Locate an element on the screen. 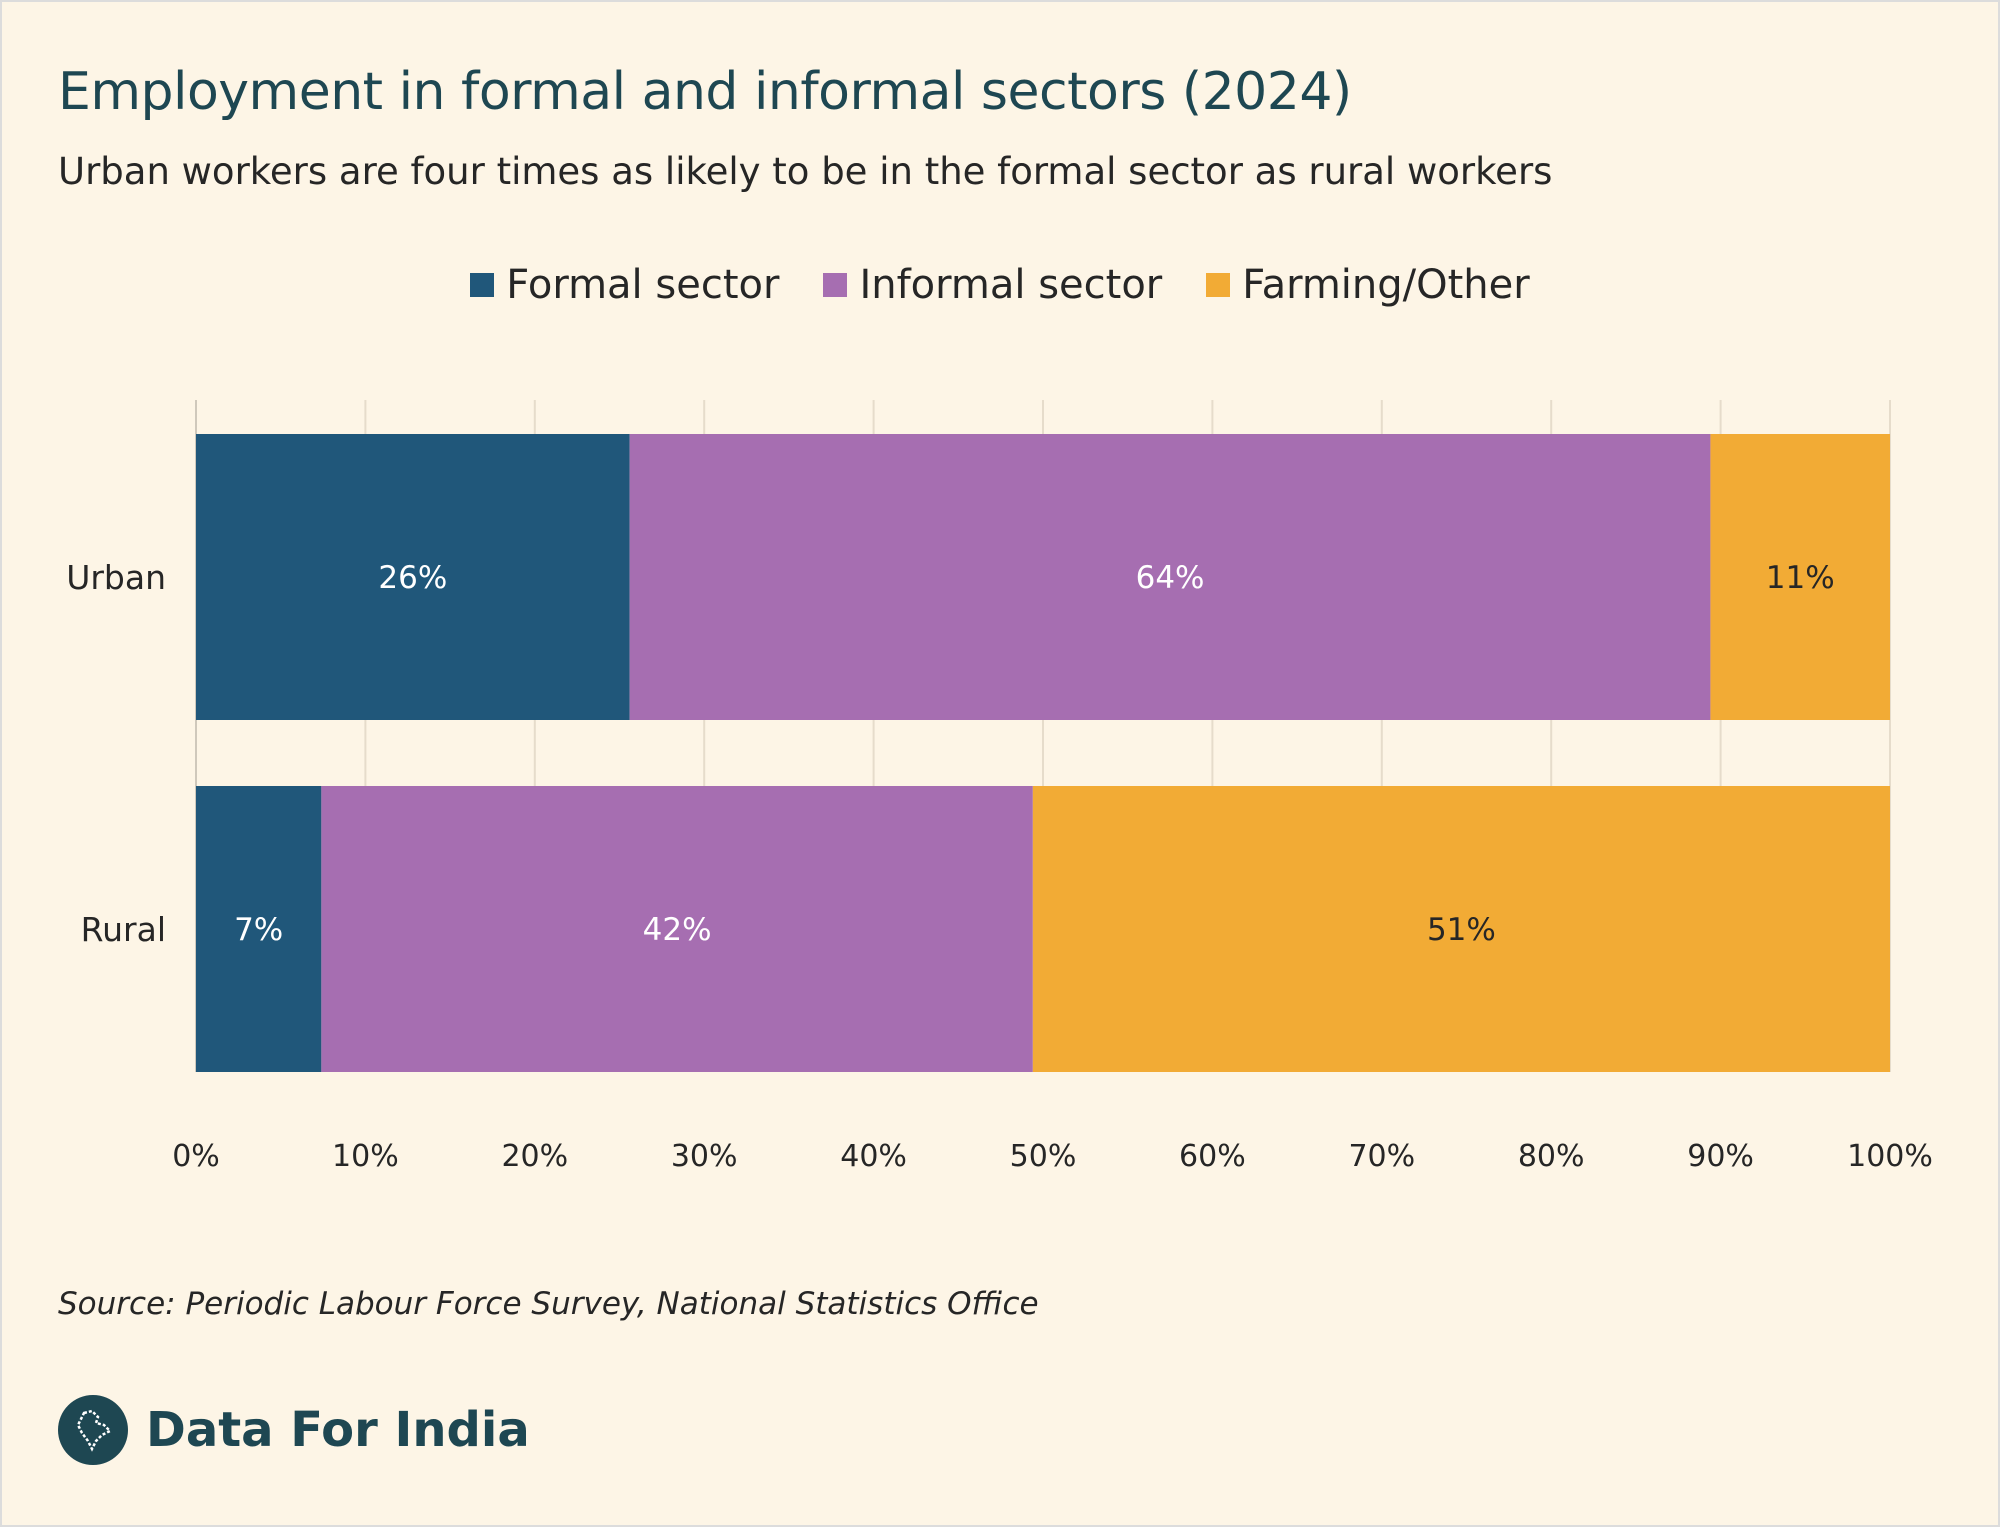  data-label-urban-2: 11% is located at coordinates (1800, 578).